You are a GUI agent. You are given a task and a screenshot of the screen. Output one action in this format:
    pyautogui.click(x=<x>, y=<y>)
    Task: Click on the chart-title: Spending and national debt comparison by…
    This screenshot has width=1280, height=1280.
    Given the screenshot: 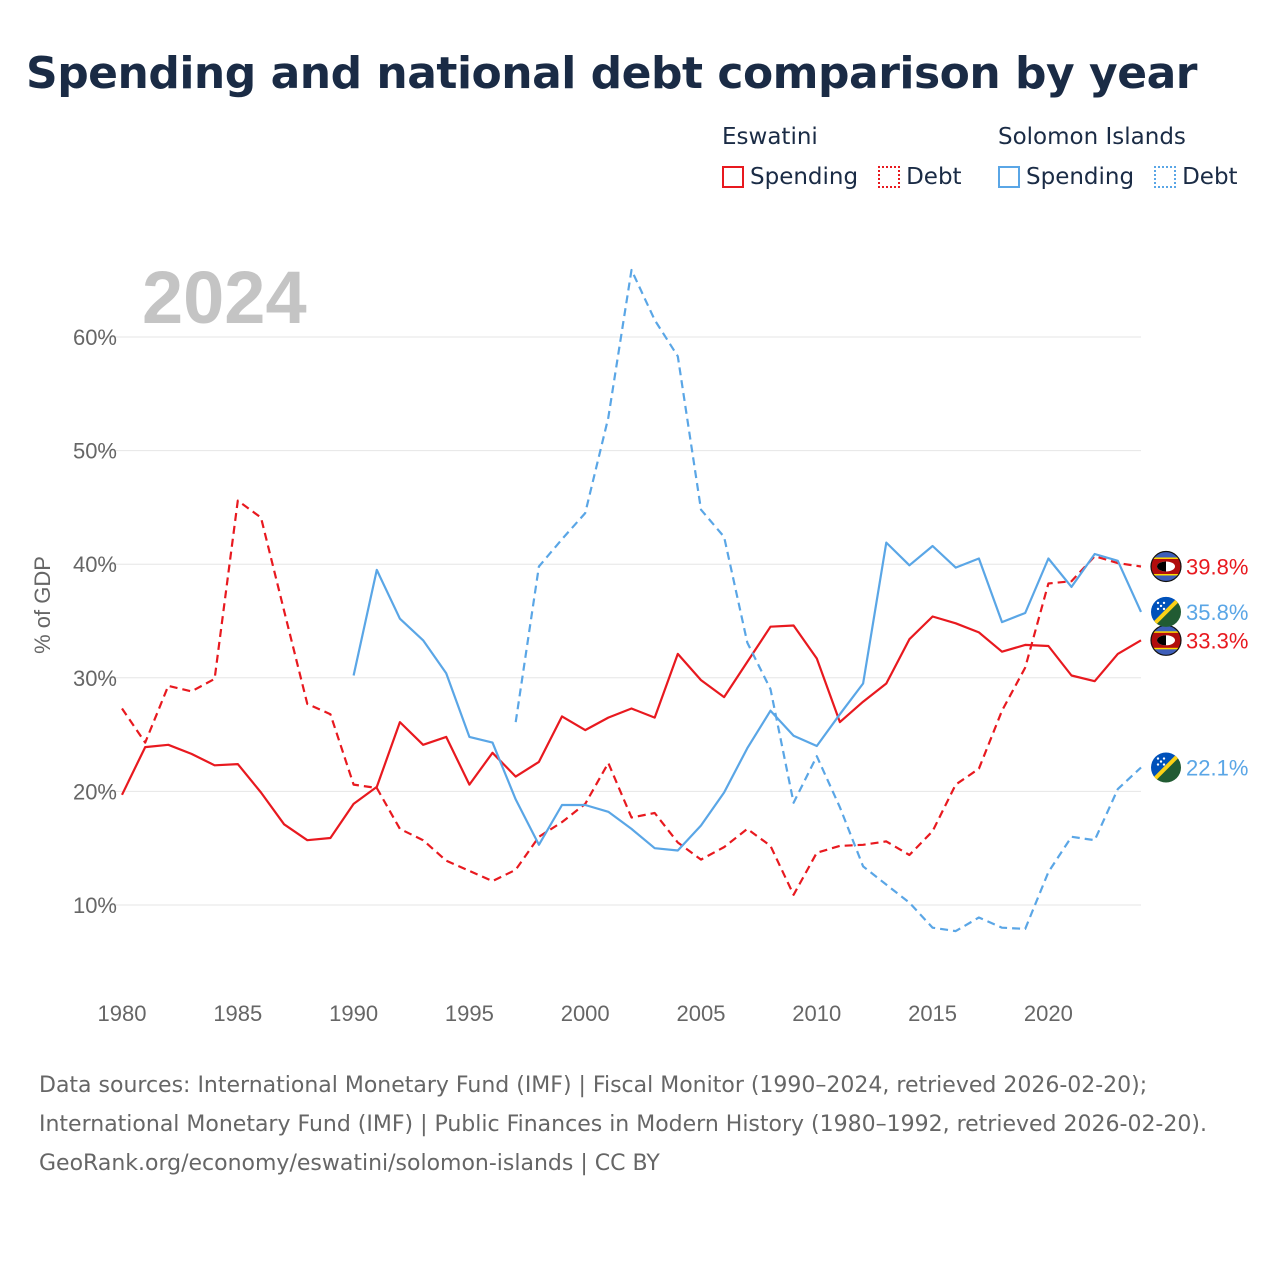 What is the action you would take?
    pyautogui.click(x=611, y=73)
    